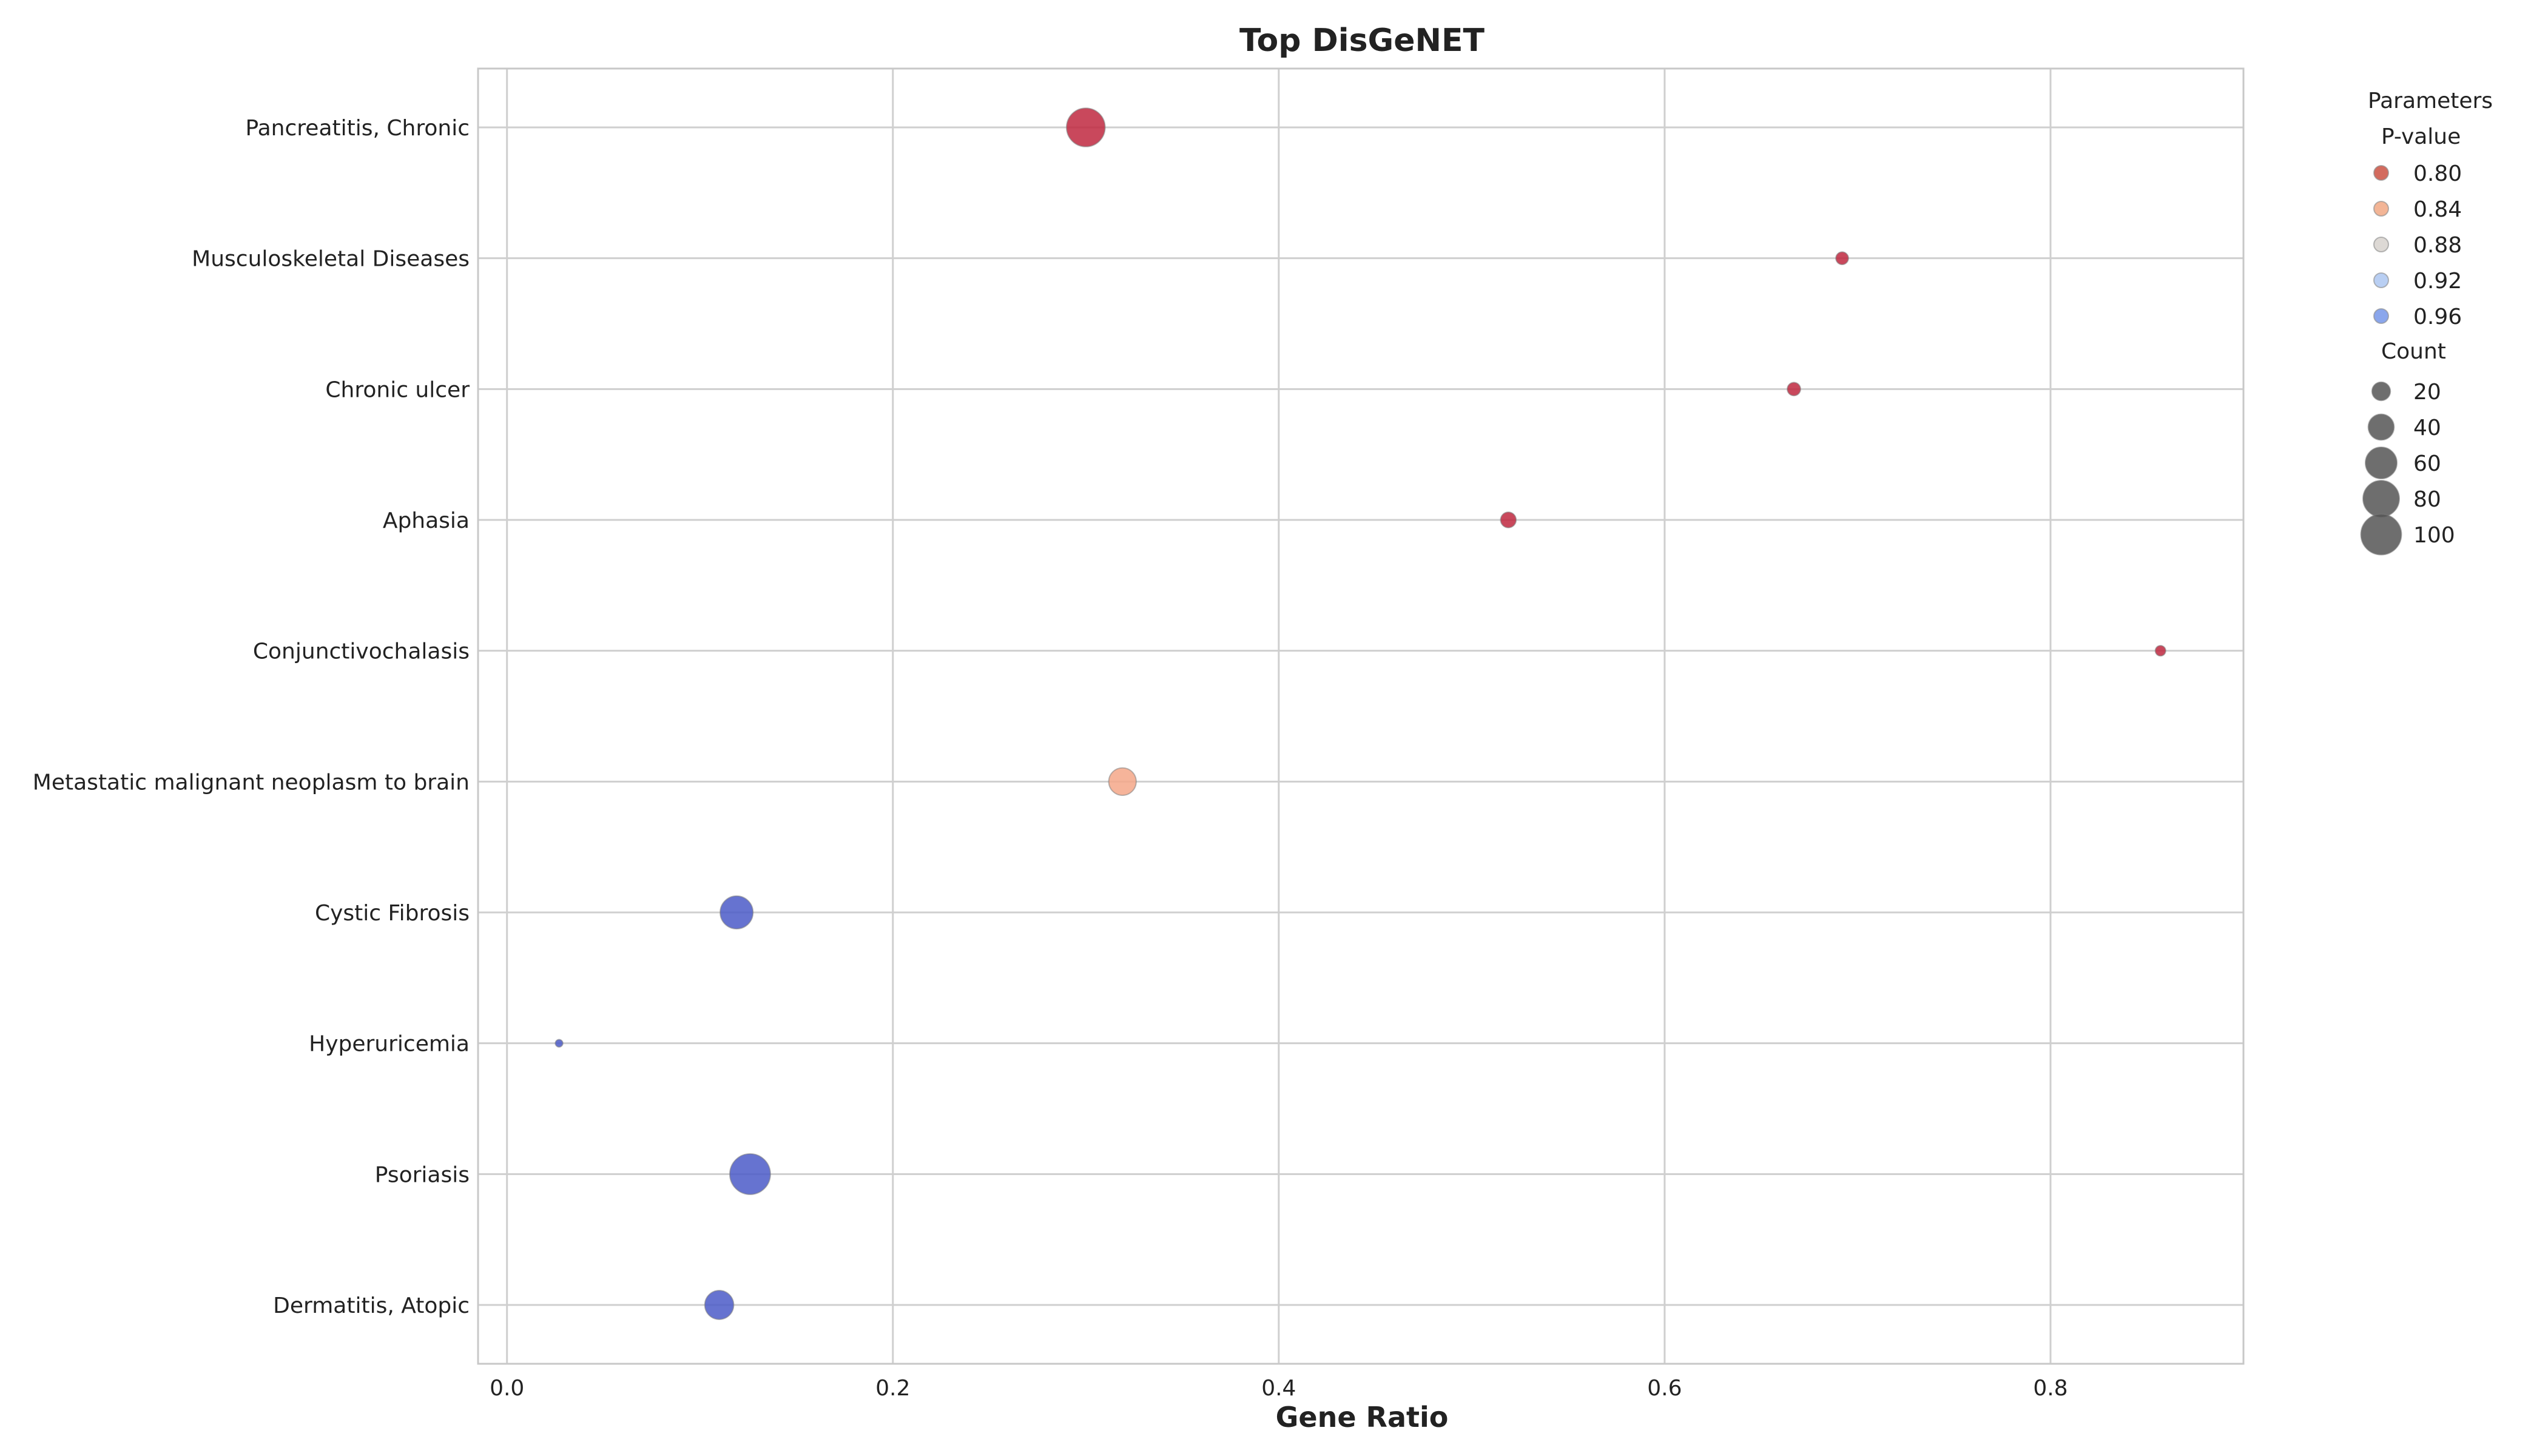 The height and width of the screenshot is (1456, 2548). I want to click on x-tick-labels: 0.0 0.2 0.4 0.6 0.8, so click(1279, 1388).